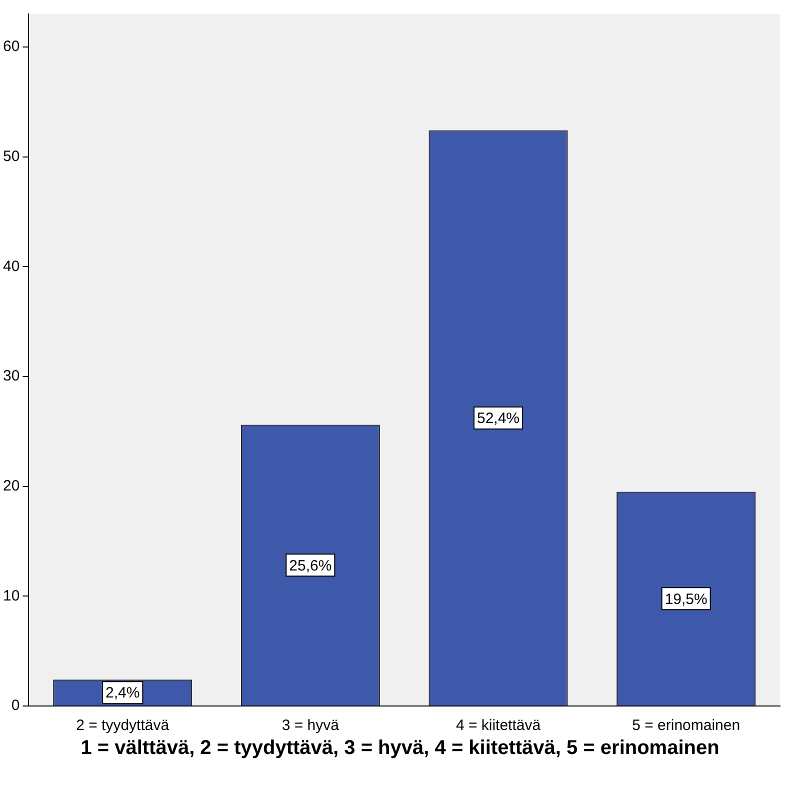  What do you see at coordinates (15, 705) in the screenshot?
I see `y-tick-label: 0` at bounding box center [15, 705].